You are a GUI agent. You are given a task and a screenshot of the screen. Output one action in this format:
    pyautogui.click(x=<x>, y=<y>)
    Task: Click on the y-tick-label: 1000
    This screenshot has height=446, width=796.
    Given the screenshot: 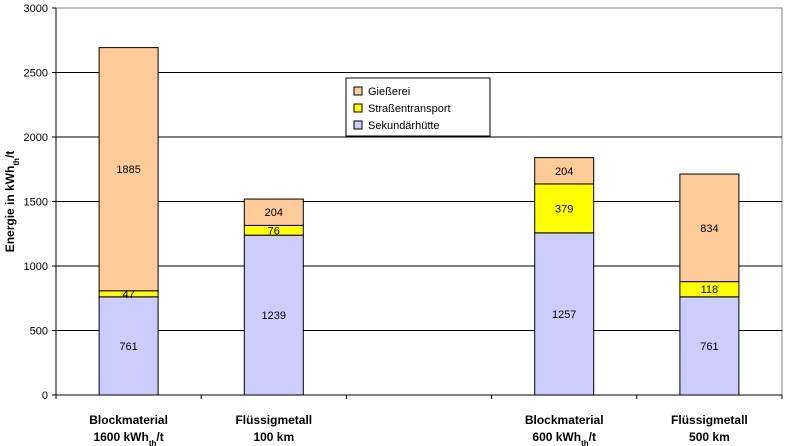 What is the action you would take?
    pyautogui.click(x=36, y=267)
    